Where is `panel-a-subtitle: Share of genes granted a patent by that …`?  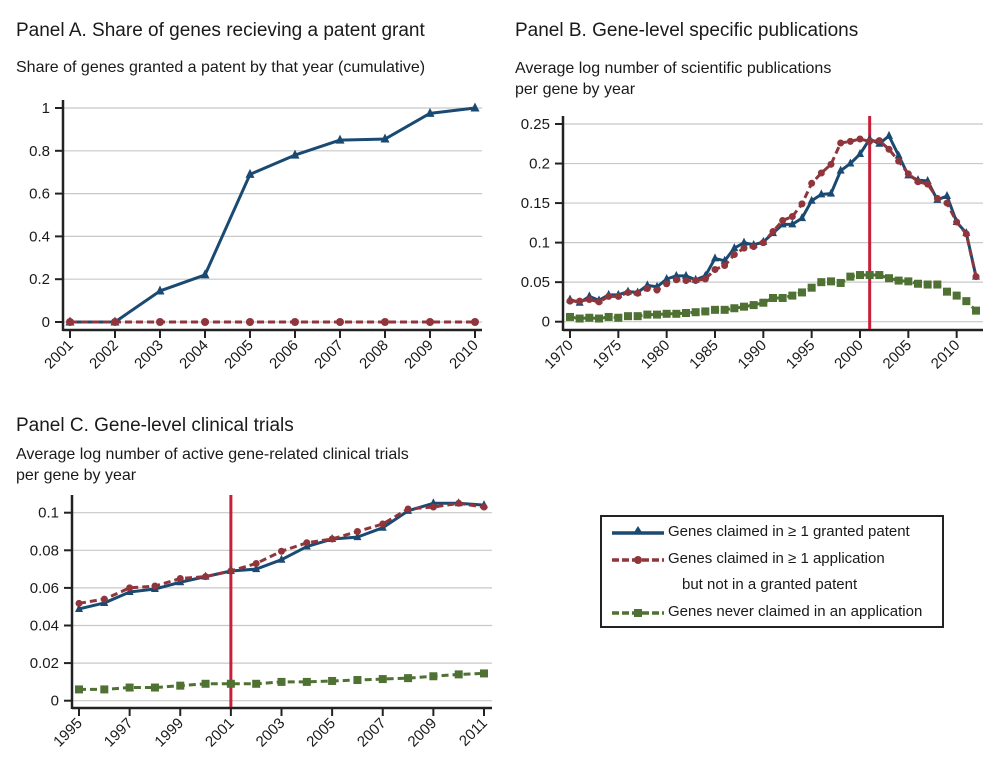 panel-a-subtitle: Share of genes granted a patent by that … is located at coordinates (221, 67).